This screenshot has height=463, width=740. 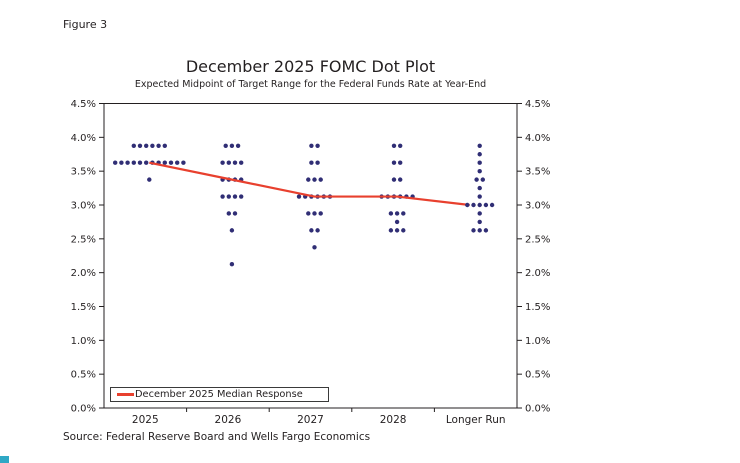 I want to click on x-axis-label: 2027, so click(x=310, y=420).